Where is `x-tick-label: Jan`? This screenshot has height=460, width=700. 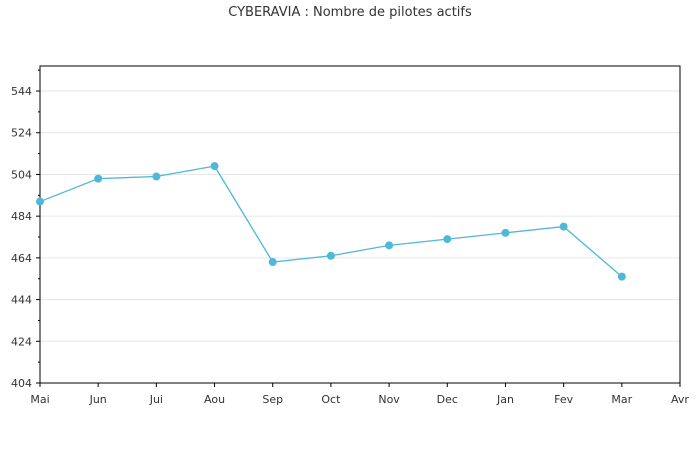 x-tick-label: Jan is located at coordinates (505, 399).